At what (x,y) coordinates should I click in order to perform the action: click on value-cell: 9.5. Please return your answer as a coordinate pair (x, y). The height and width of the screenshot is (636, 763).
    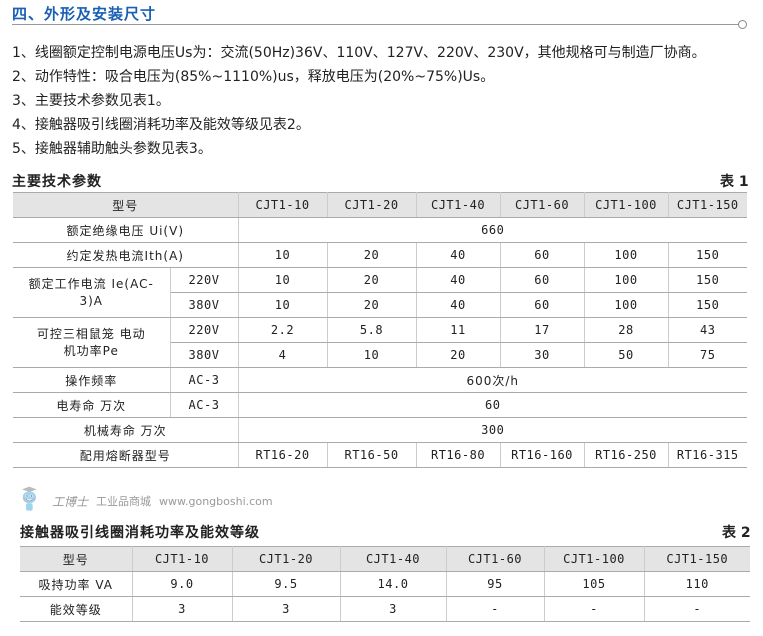
    Looking at the image, I should click on (286, 584).